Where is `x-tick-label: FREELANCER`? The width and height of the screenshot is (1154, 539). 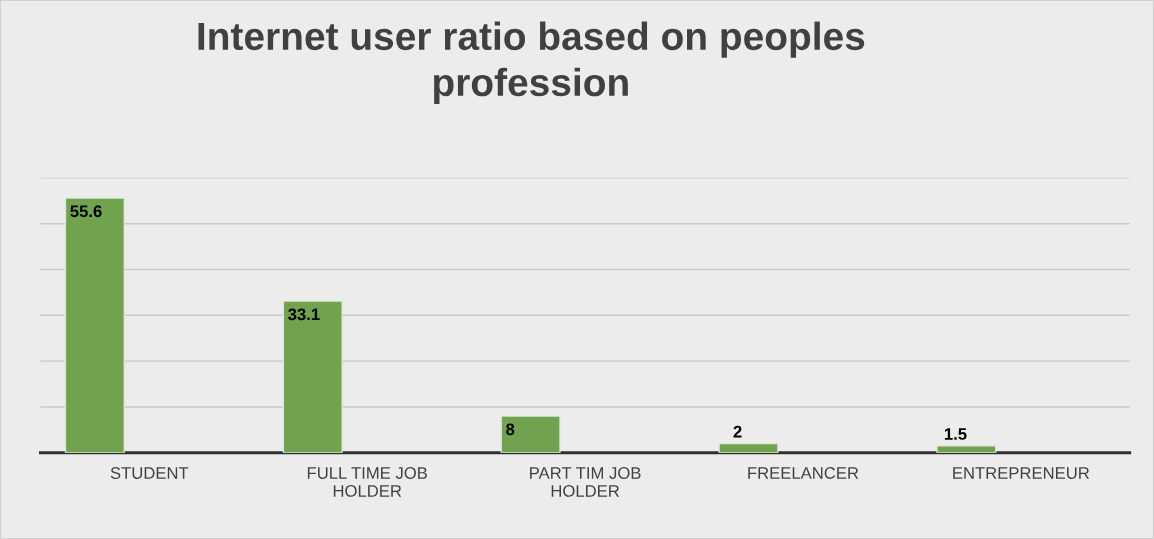 x-tick-label: FREELANCER is located at coordinates (803, 473).